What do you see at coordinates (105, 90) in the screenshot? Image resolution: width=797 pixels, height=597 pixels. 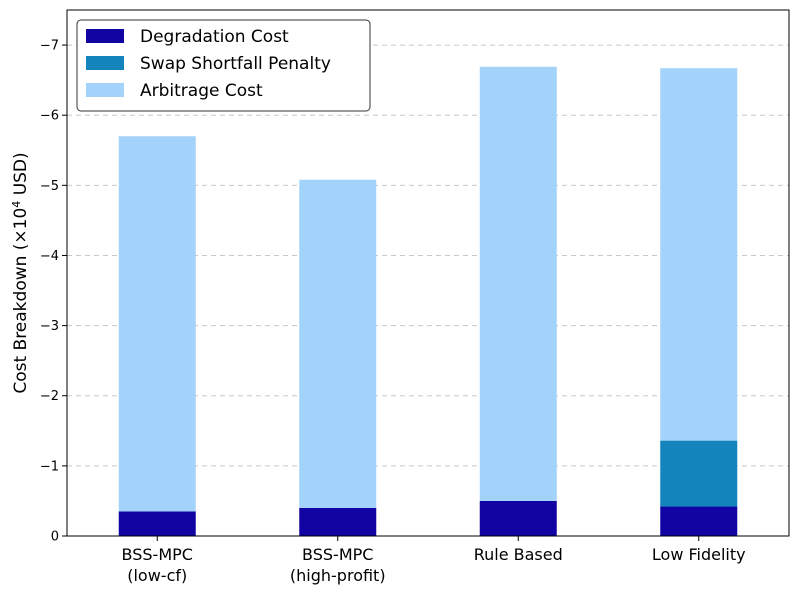 I see `legend-swatch-arbitrage-cost` at bounding box center [105, 90].